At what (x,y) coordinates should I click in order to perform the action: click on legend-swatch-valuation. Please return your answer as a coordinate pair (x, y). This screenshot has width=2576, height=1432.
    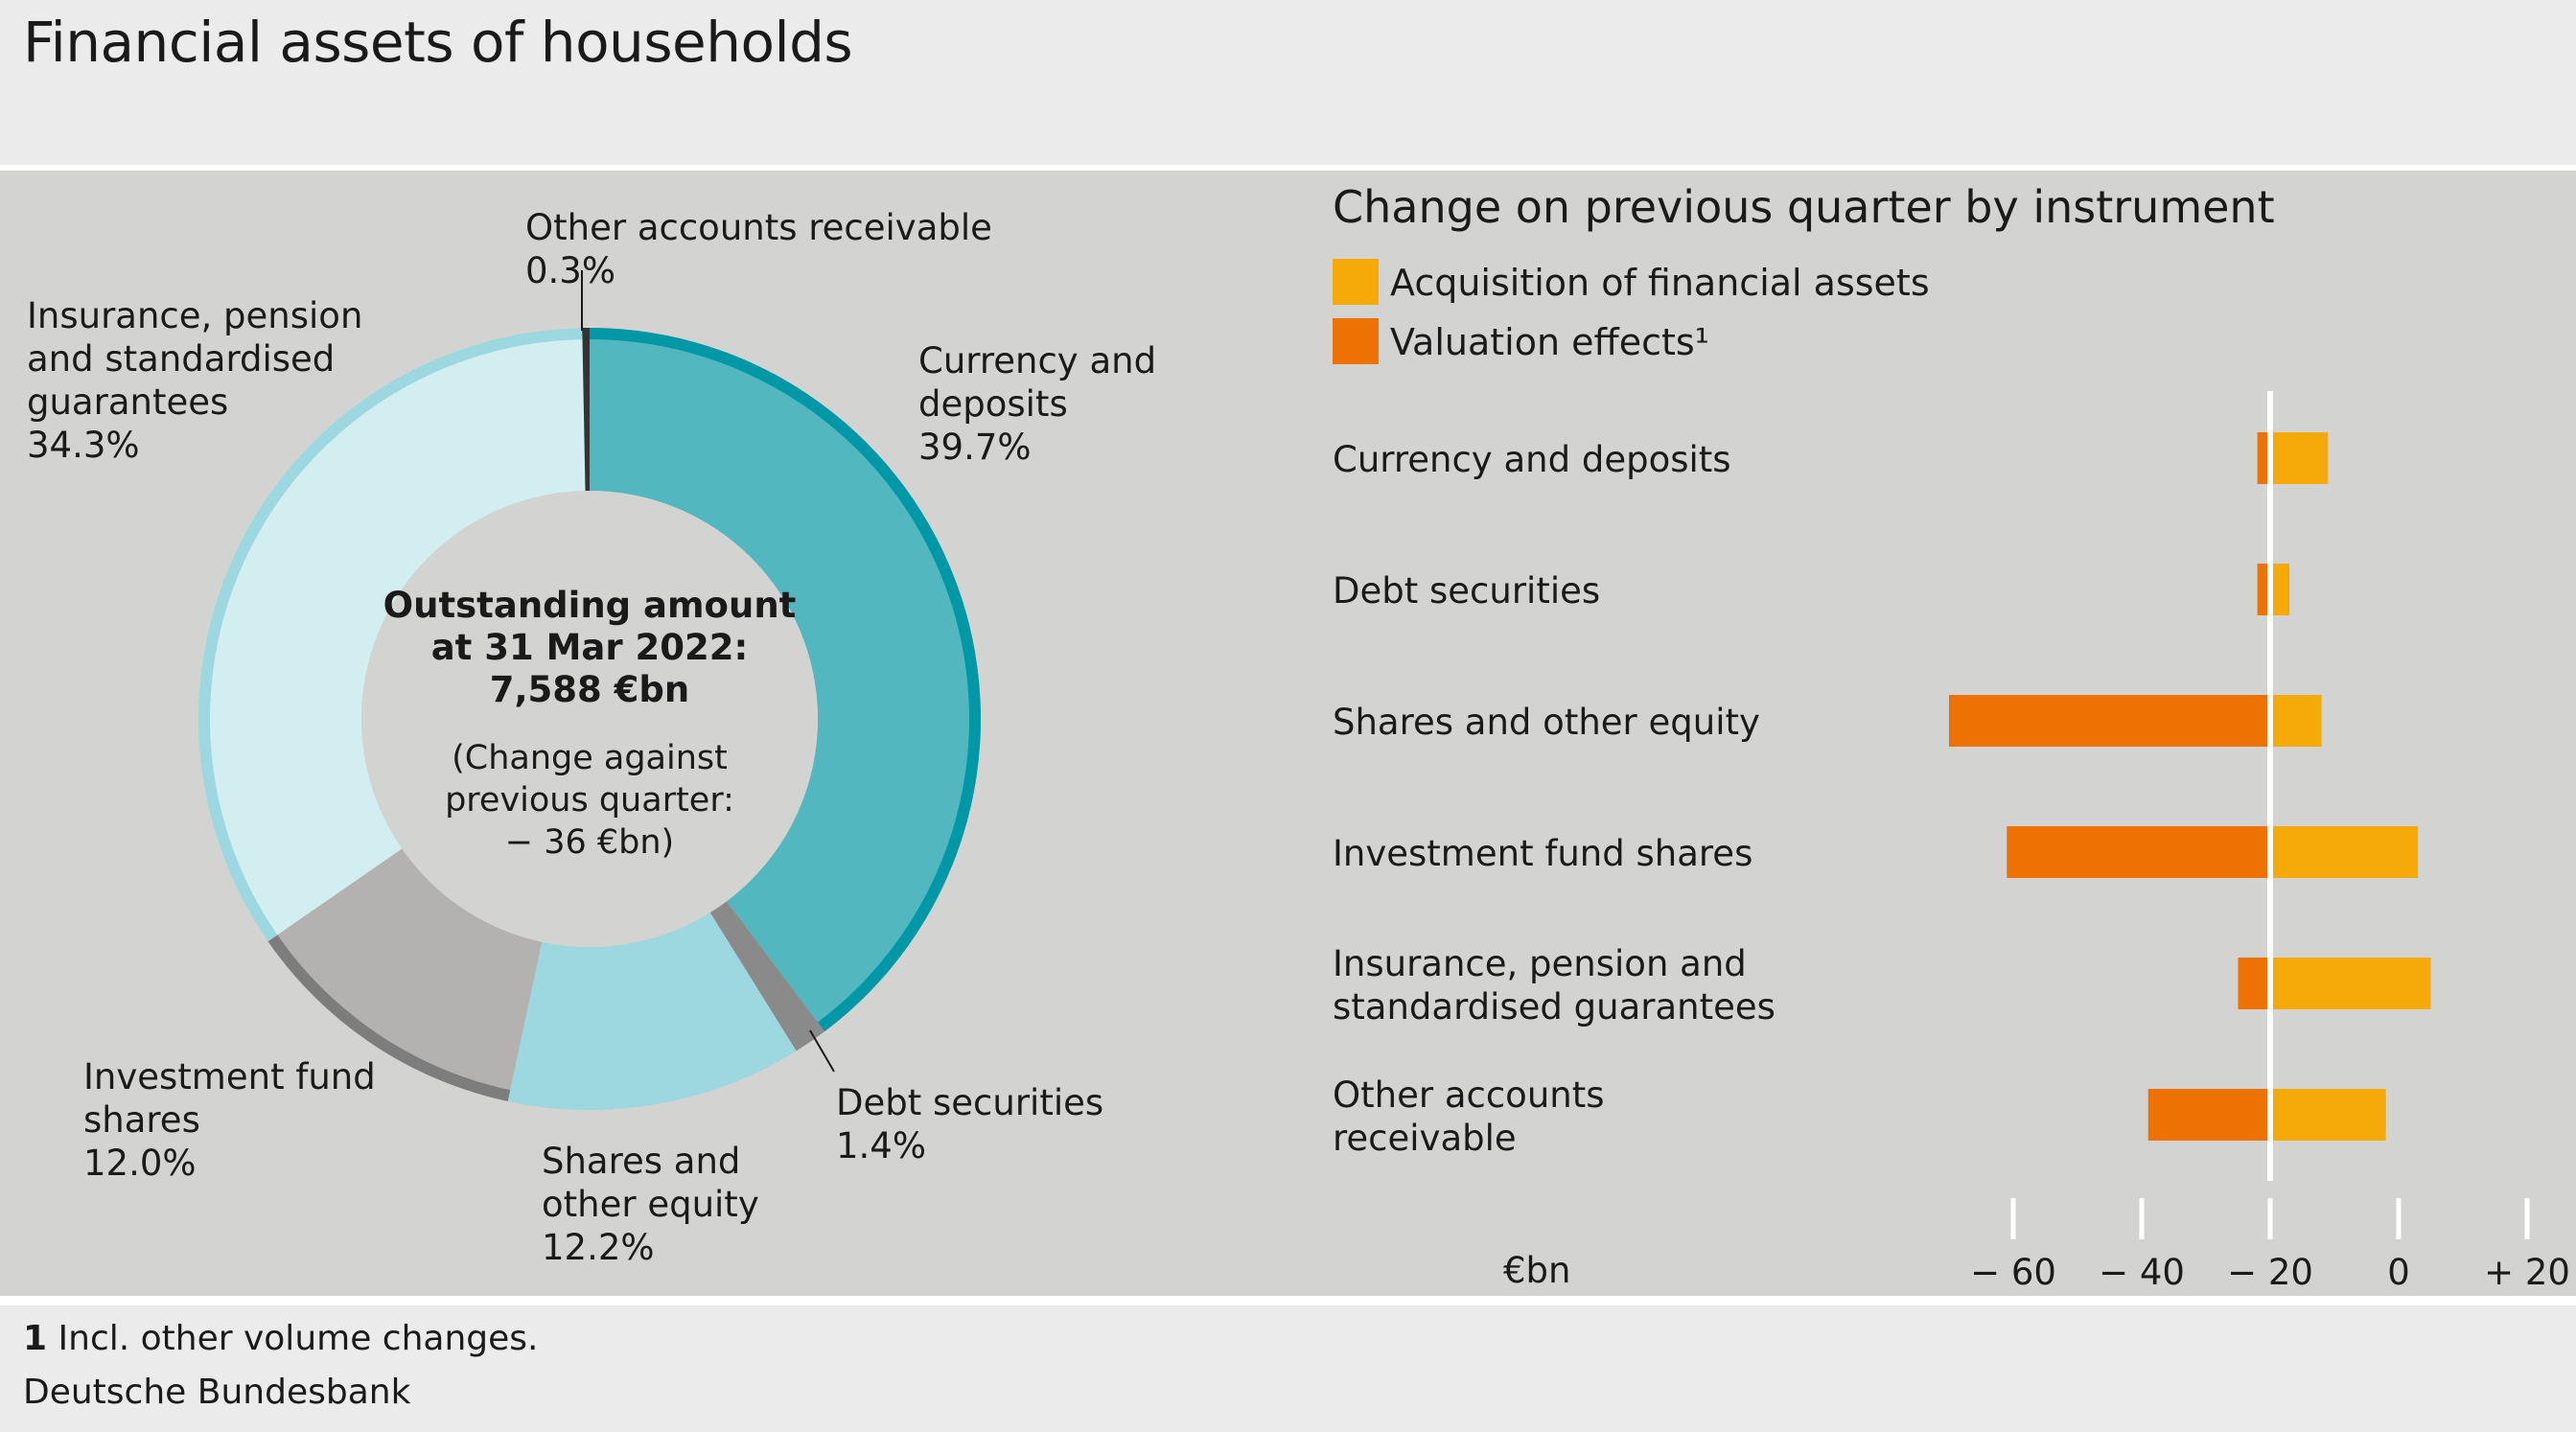
    Looking at the image, I should click on (1356, 341).